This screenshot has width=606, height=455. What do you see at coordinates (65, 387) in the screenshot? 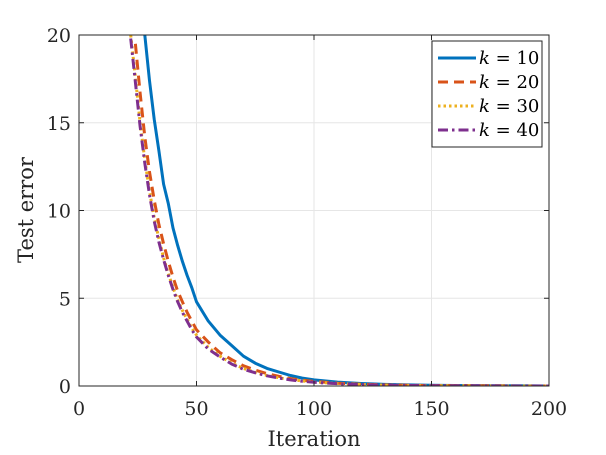
I see `y-tick-label: 0` at bounding box center [65, 387].